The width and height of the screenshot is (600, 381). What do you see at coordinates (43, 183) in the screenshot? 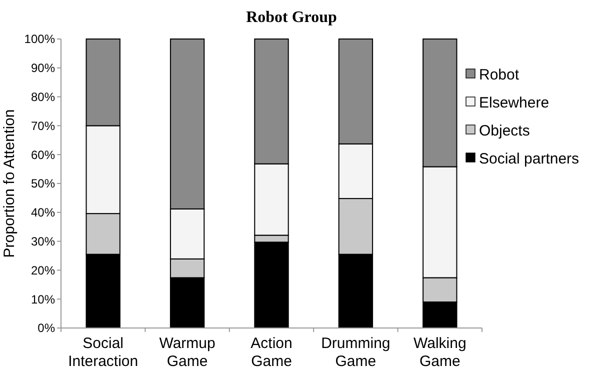
I see `y-tick-label: 50%` at bounding box center [43, 183].